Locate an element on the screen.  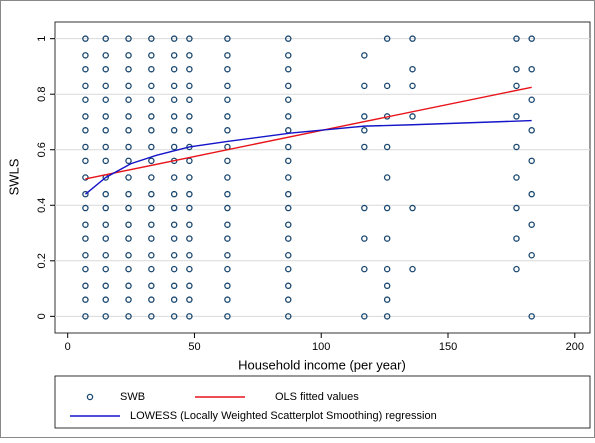
x-tick-label: 200 is located at coordinates (575, 347).